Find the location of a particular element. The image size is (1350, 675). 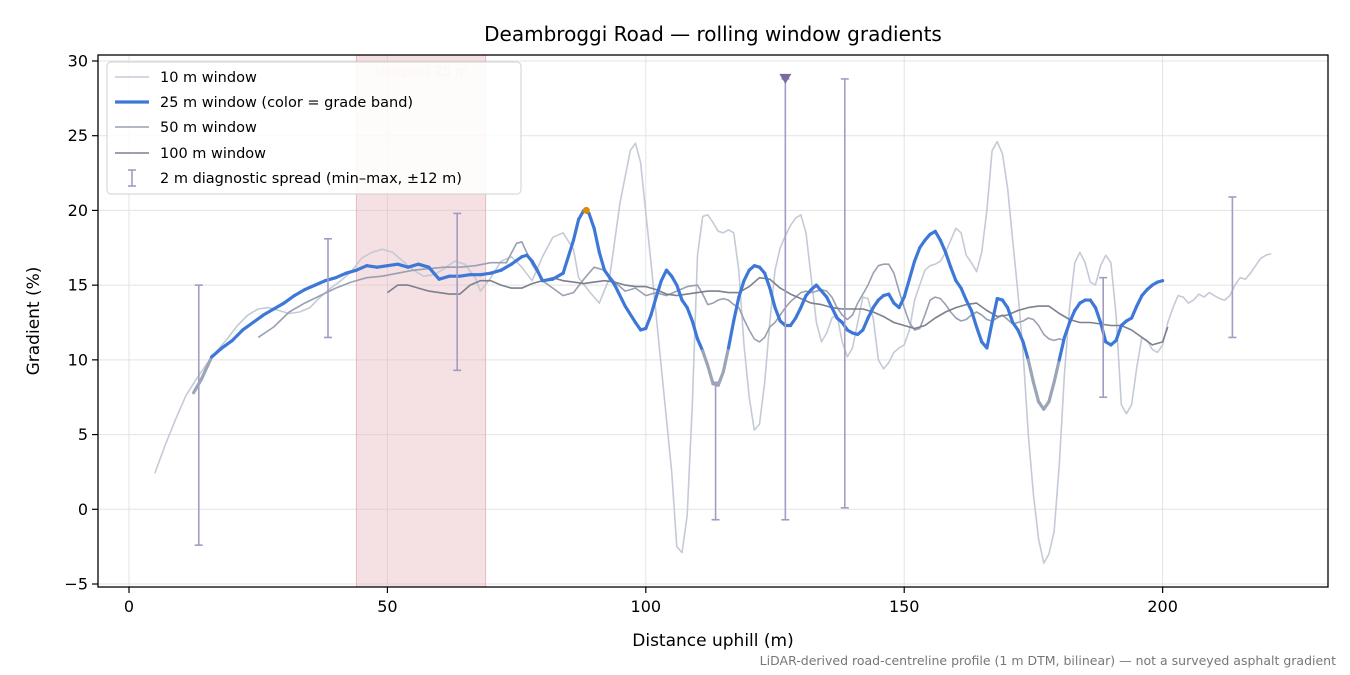

x-tick-label: 150 is located at coordinates (904, 606).